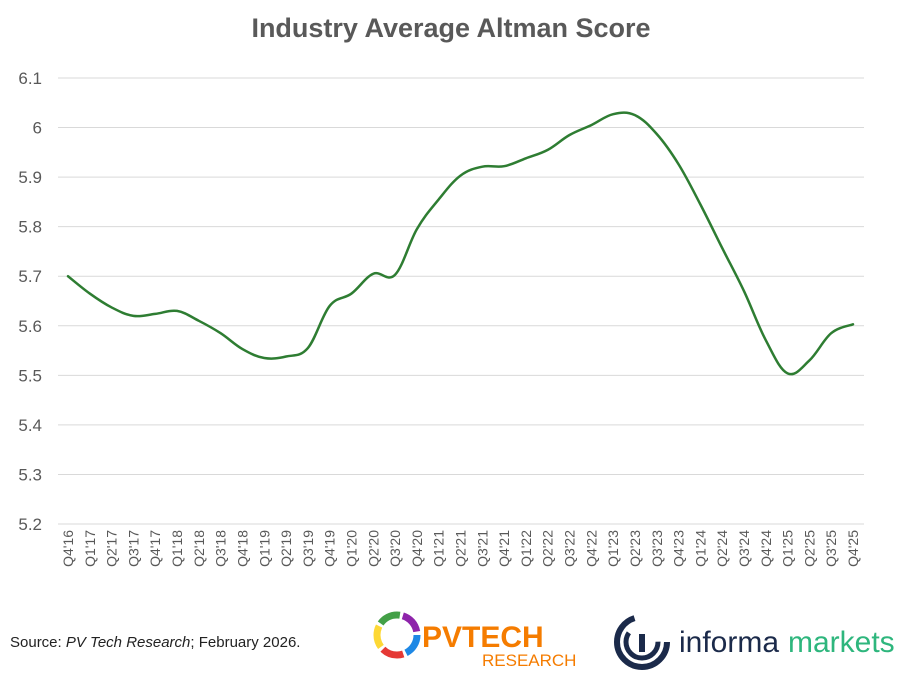  Describe the element at coordinates (504, 548) in the screenshot. I see `x-tick-label: Q4'21` at that location.